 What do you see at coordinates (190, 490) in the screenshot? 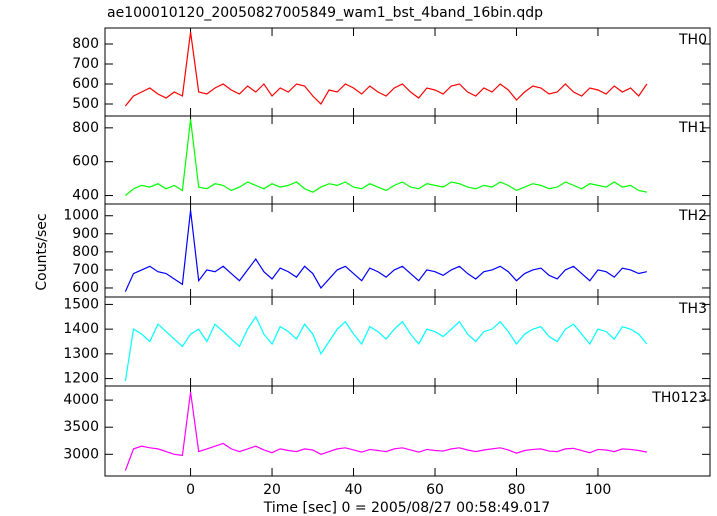
I see `x-tick-label: 0` at bounding box center [190, 490].